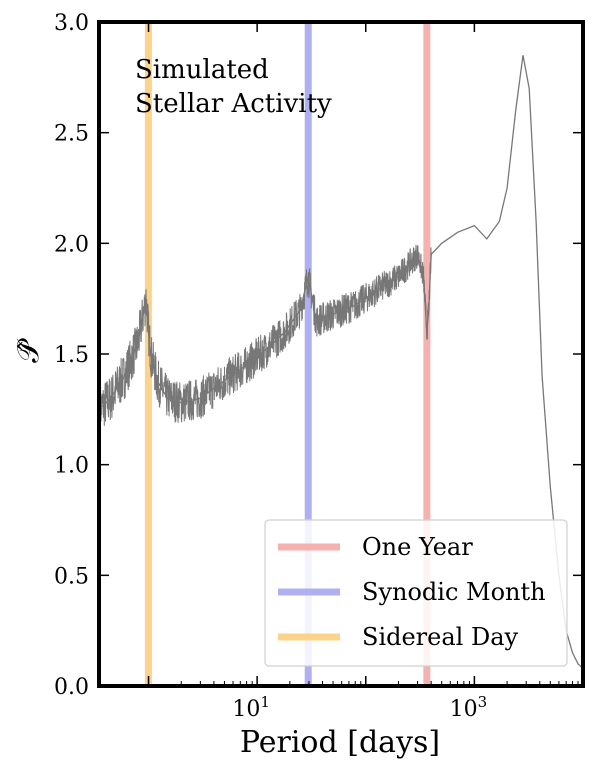 This screenshot has height=775, width=595. Describe the element at coordinates (265, 338) in the screenshot. I see `series-noise` at that location.